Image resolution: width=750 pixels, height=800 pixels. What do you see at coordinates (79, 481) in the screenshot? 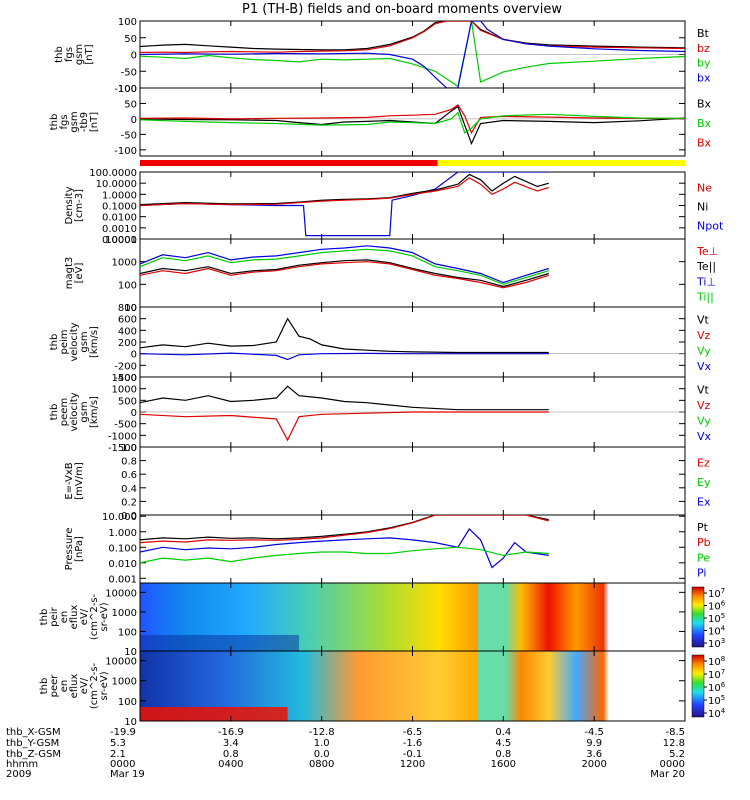
I see `y-axis-label: [mV/m]` at bounding box center [79, 481].